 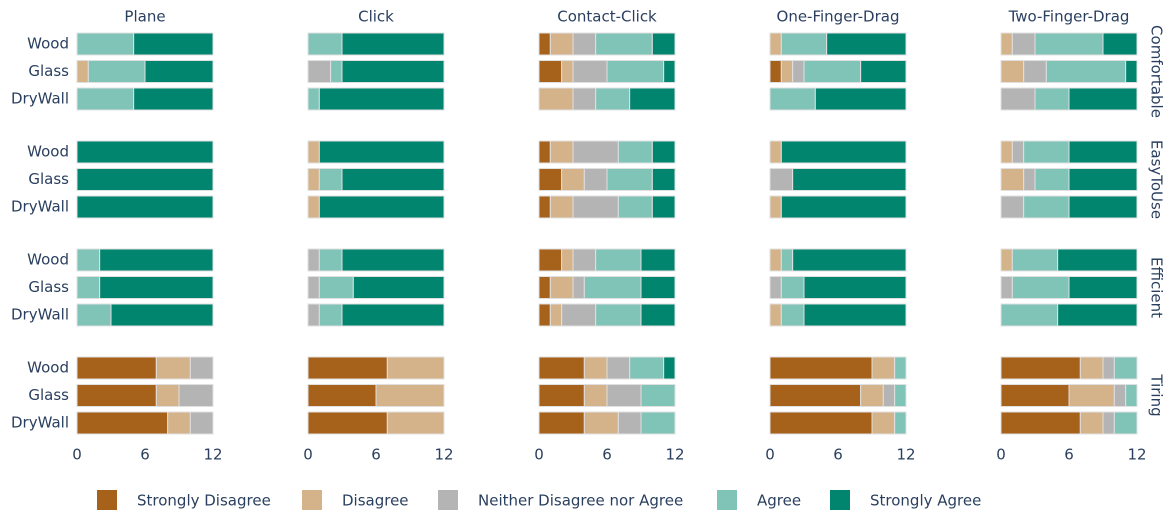 I want to click on row-label: EasyToUse, so click(x=1157, y=179).